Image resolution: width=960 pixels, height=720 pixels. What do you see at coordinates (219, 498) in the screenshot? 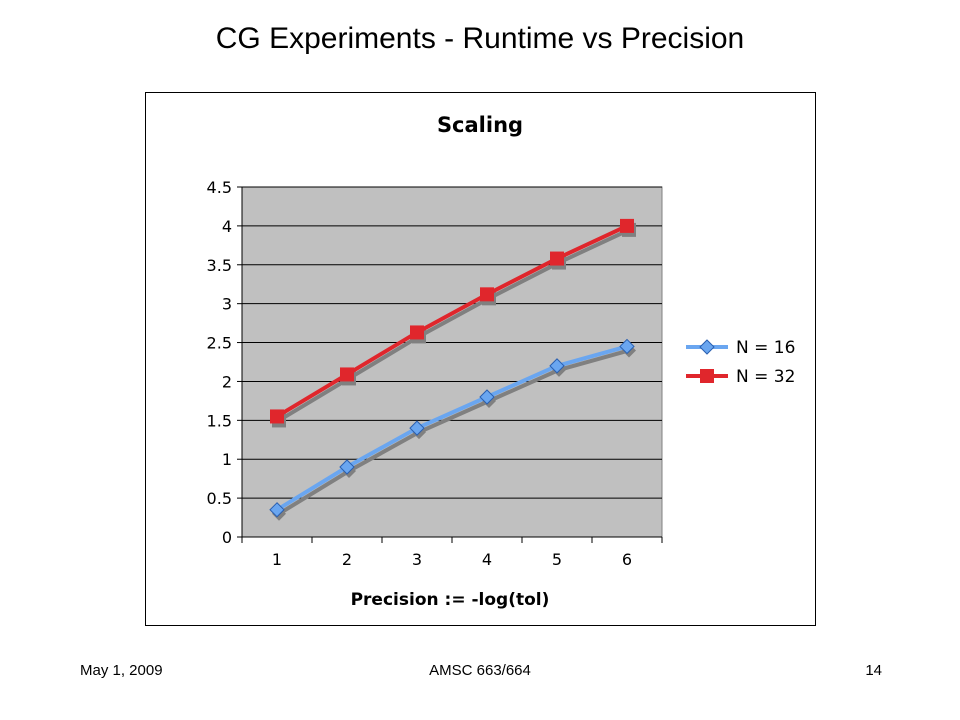
I see `y-tick-label: 0.5` at bounding box center [219, 498].